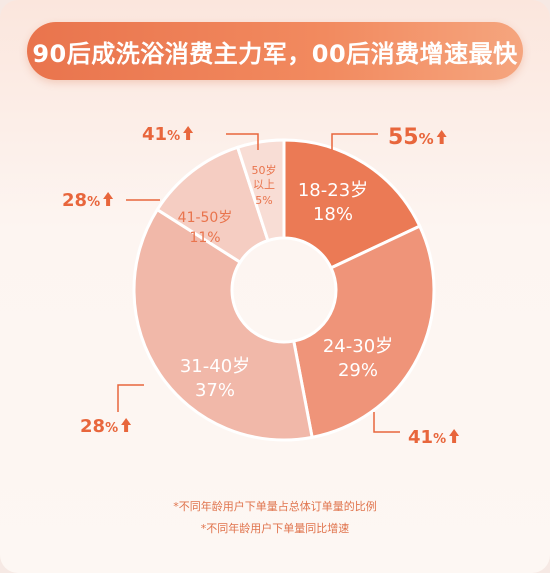 Image resolution: width=550 pixels, height=573 pixels. Describe the element at coordinates (161, 134) in the screenshot. I see `growth-value-4: 41%` at that location.